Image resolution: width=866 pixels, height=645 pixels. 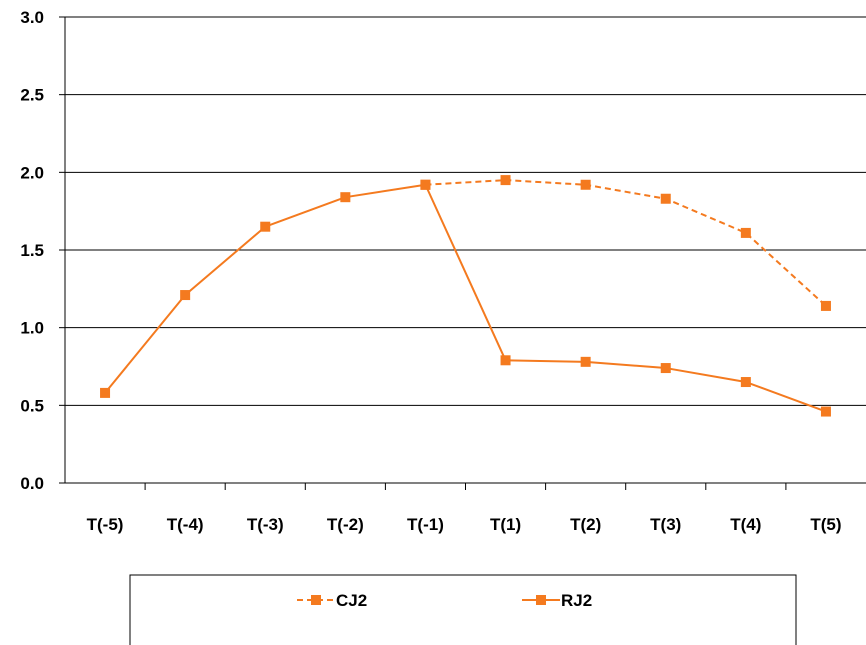 What do you see at coordinates (576, 600) in the screenshot?
I see `legend-label-RJ2: RJ2` at bounding box center [576, 600].